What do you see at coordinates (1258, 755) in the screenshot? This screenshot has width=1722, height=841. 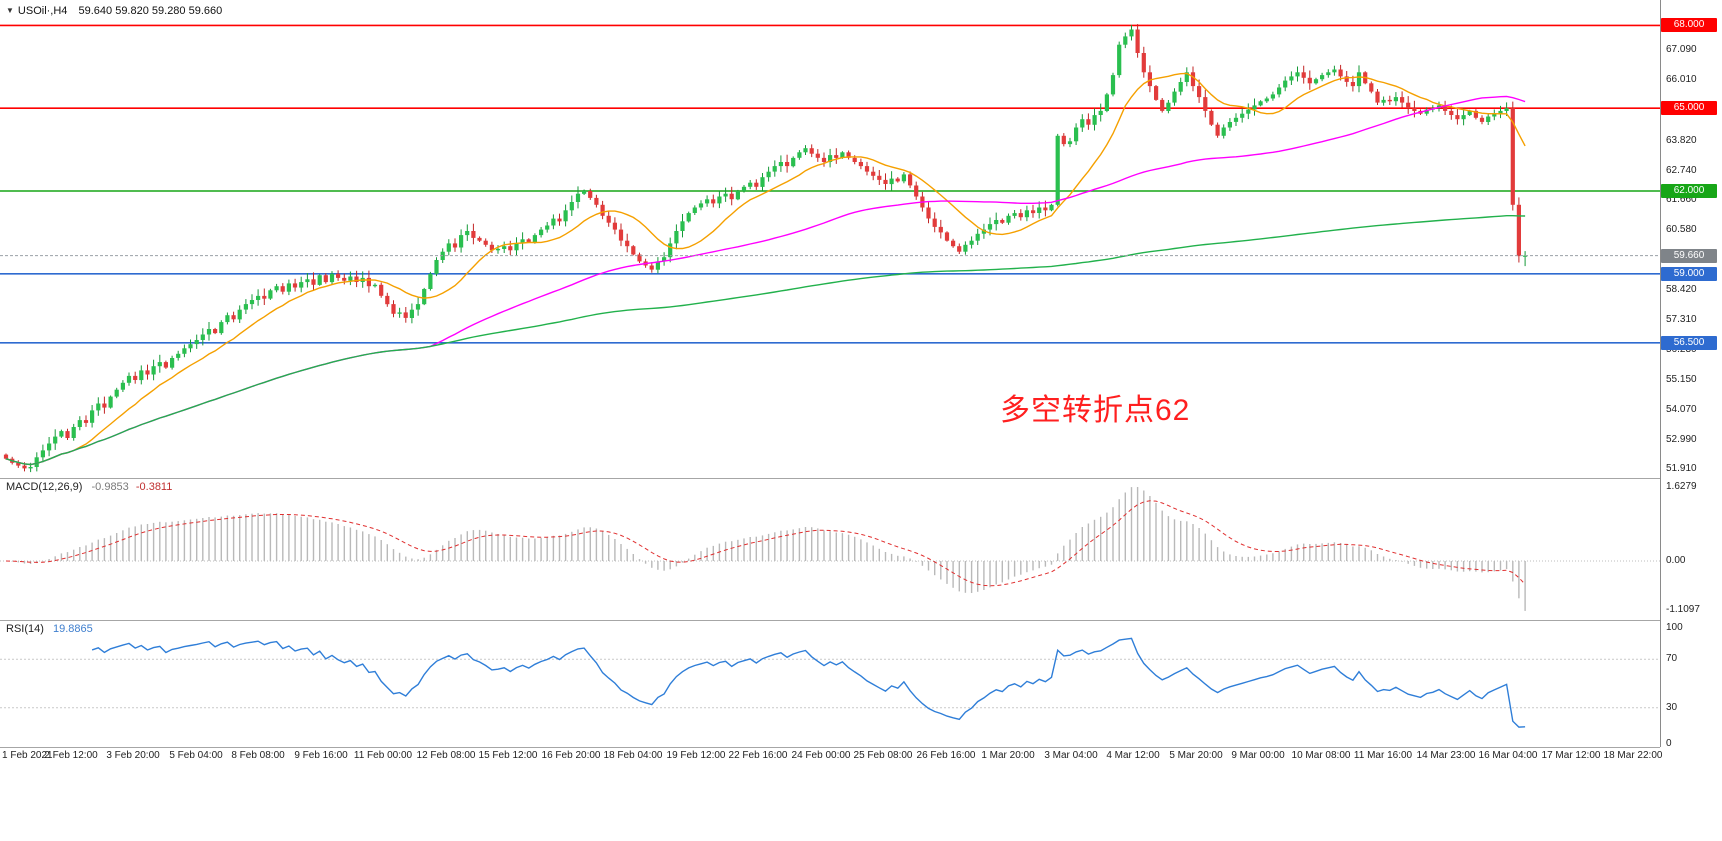 I see `time-axis-label: 9 Mar 00:00` at bounding box center [1258, 755].